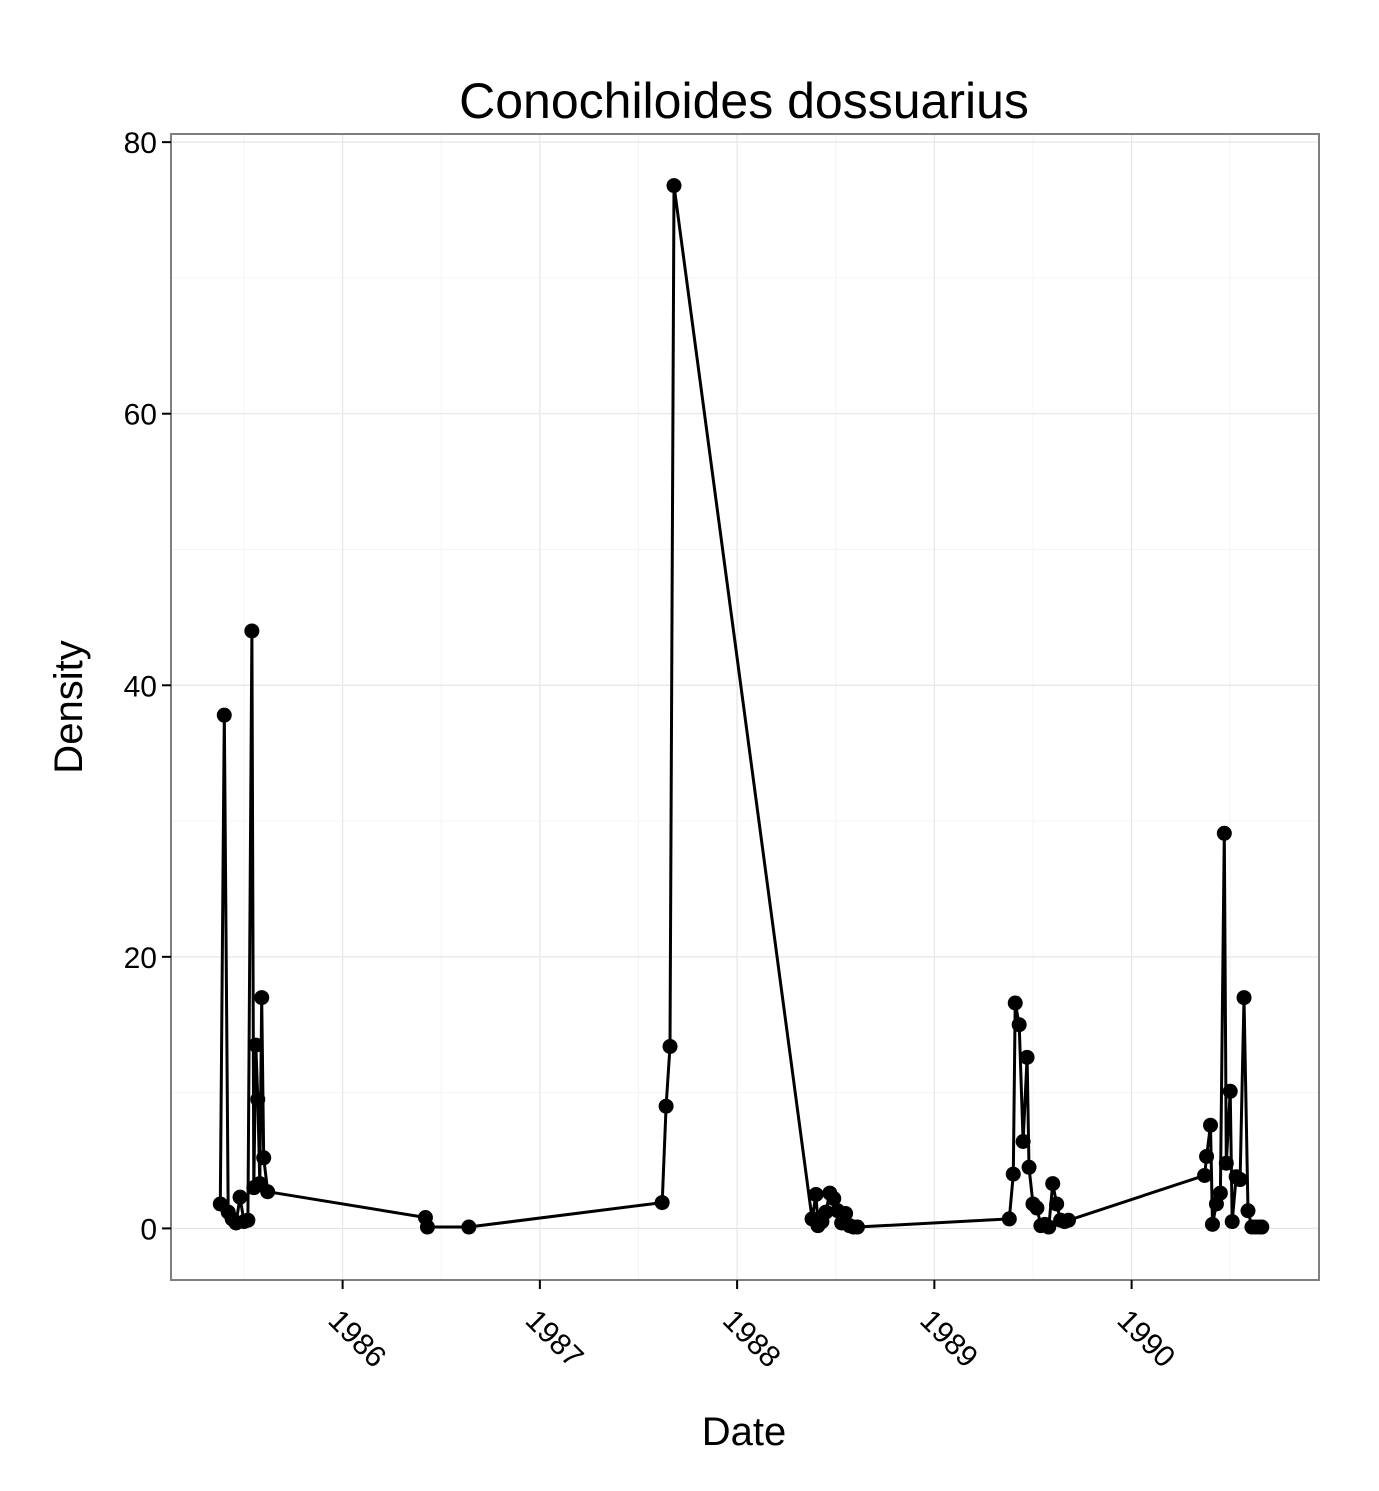 The image size is (1379, 1491). Describe the element at coordinates (744, 101) in the screenshot. I see `chart-title: Conochiloides dossuarius` at that location.